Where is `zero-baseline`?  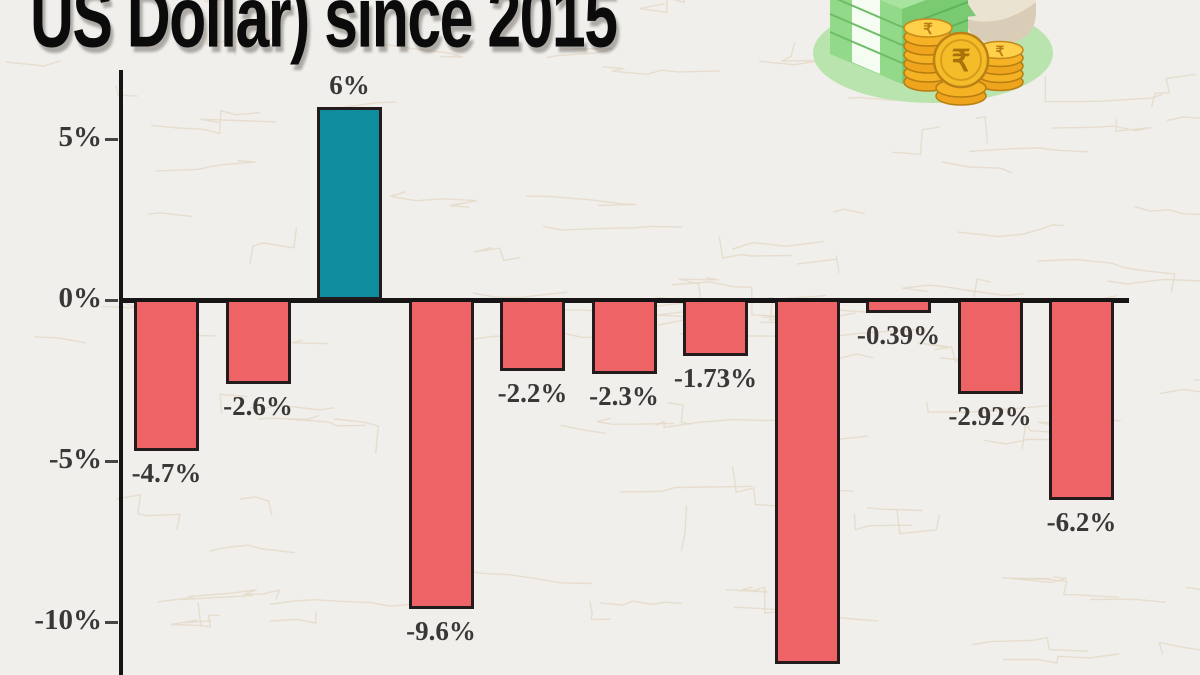 zero-baseline is located at coordinates (624, 300).